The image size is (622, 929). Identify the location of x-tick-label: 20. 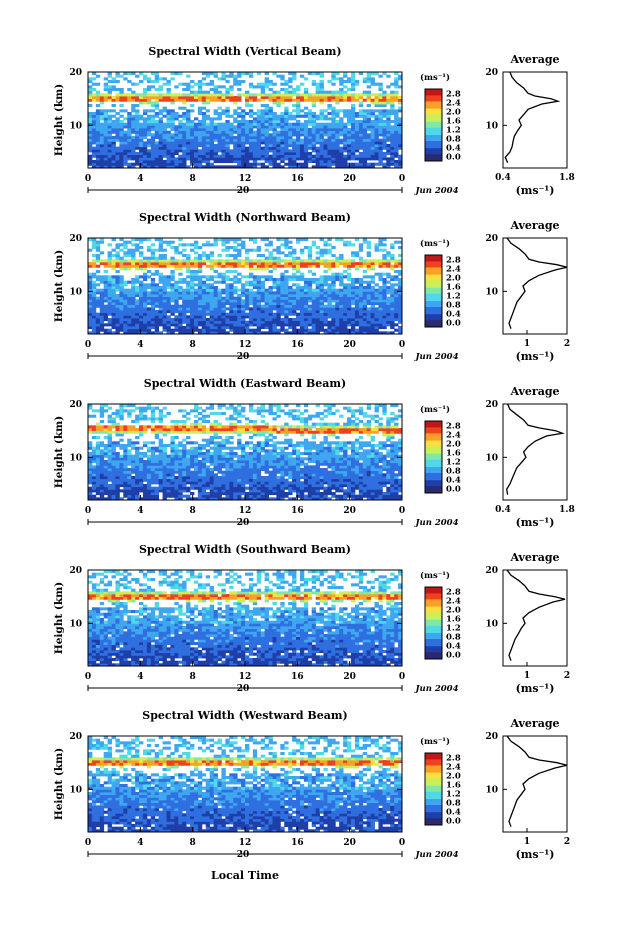
(349, 345).